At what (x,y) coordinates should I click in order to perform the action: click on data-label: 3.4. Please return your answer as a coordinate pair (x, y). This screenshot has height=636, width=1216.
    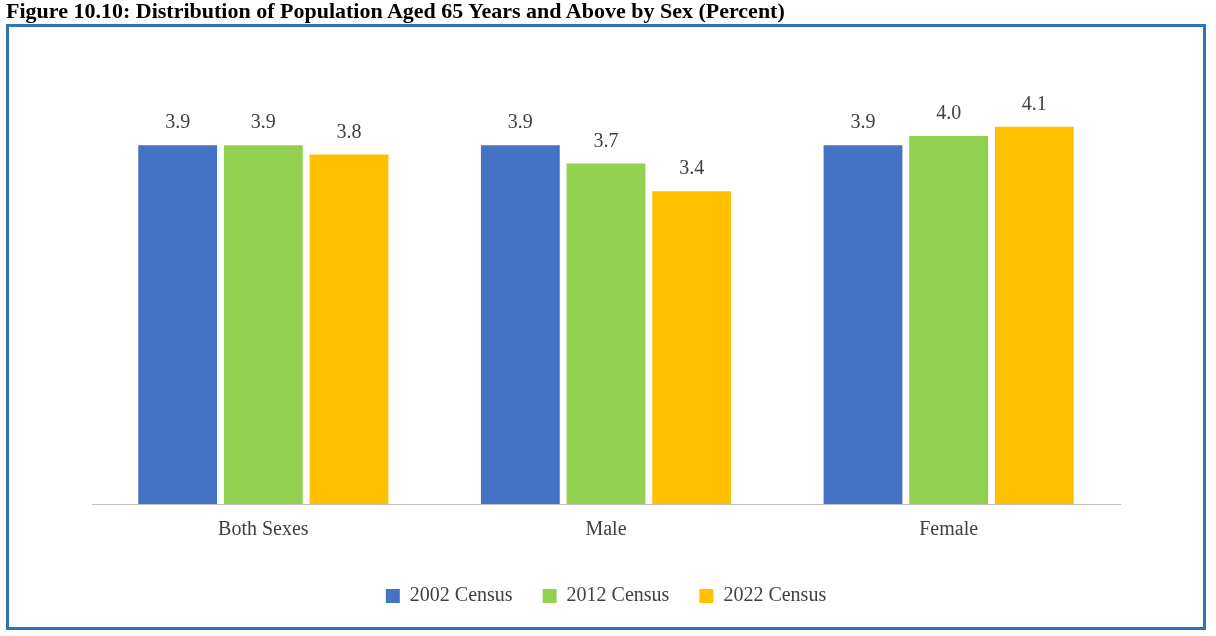
    Looking at the image, I should click on (692, 167).